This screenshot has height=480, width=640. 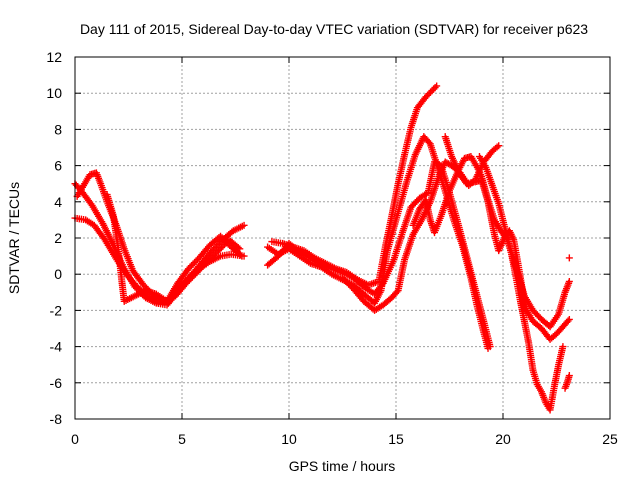 I want to click on x-tick-label: 10, so click(x=289, y=439).